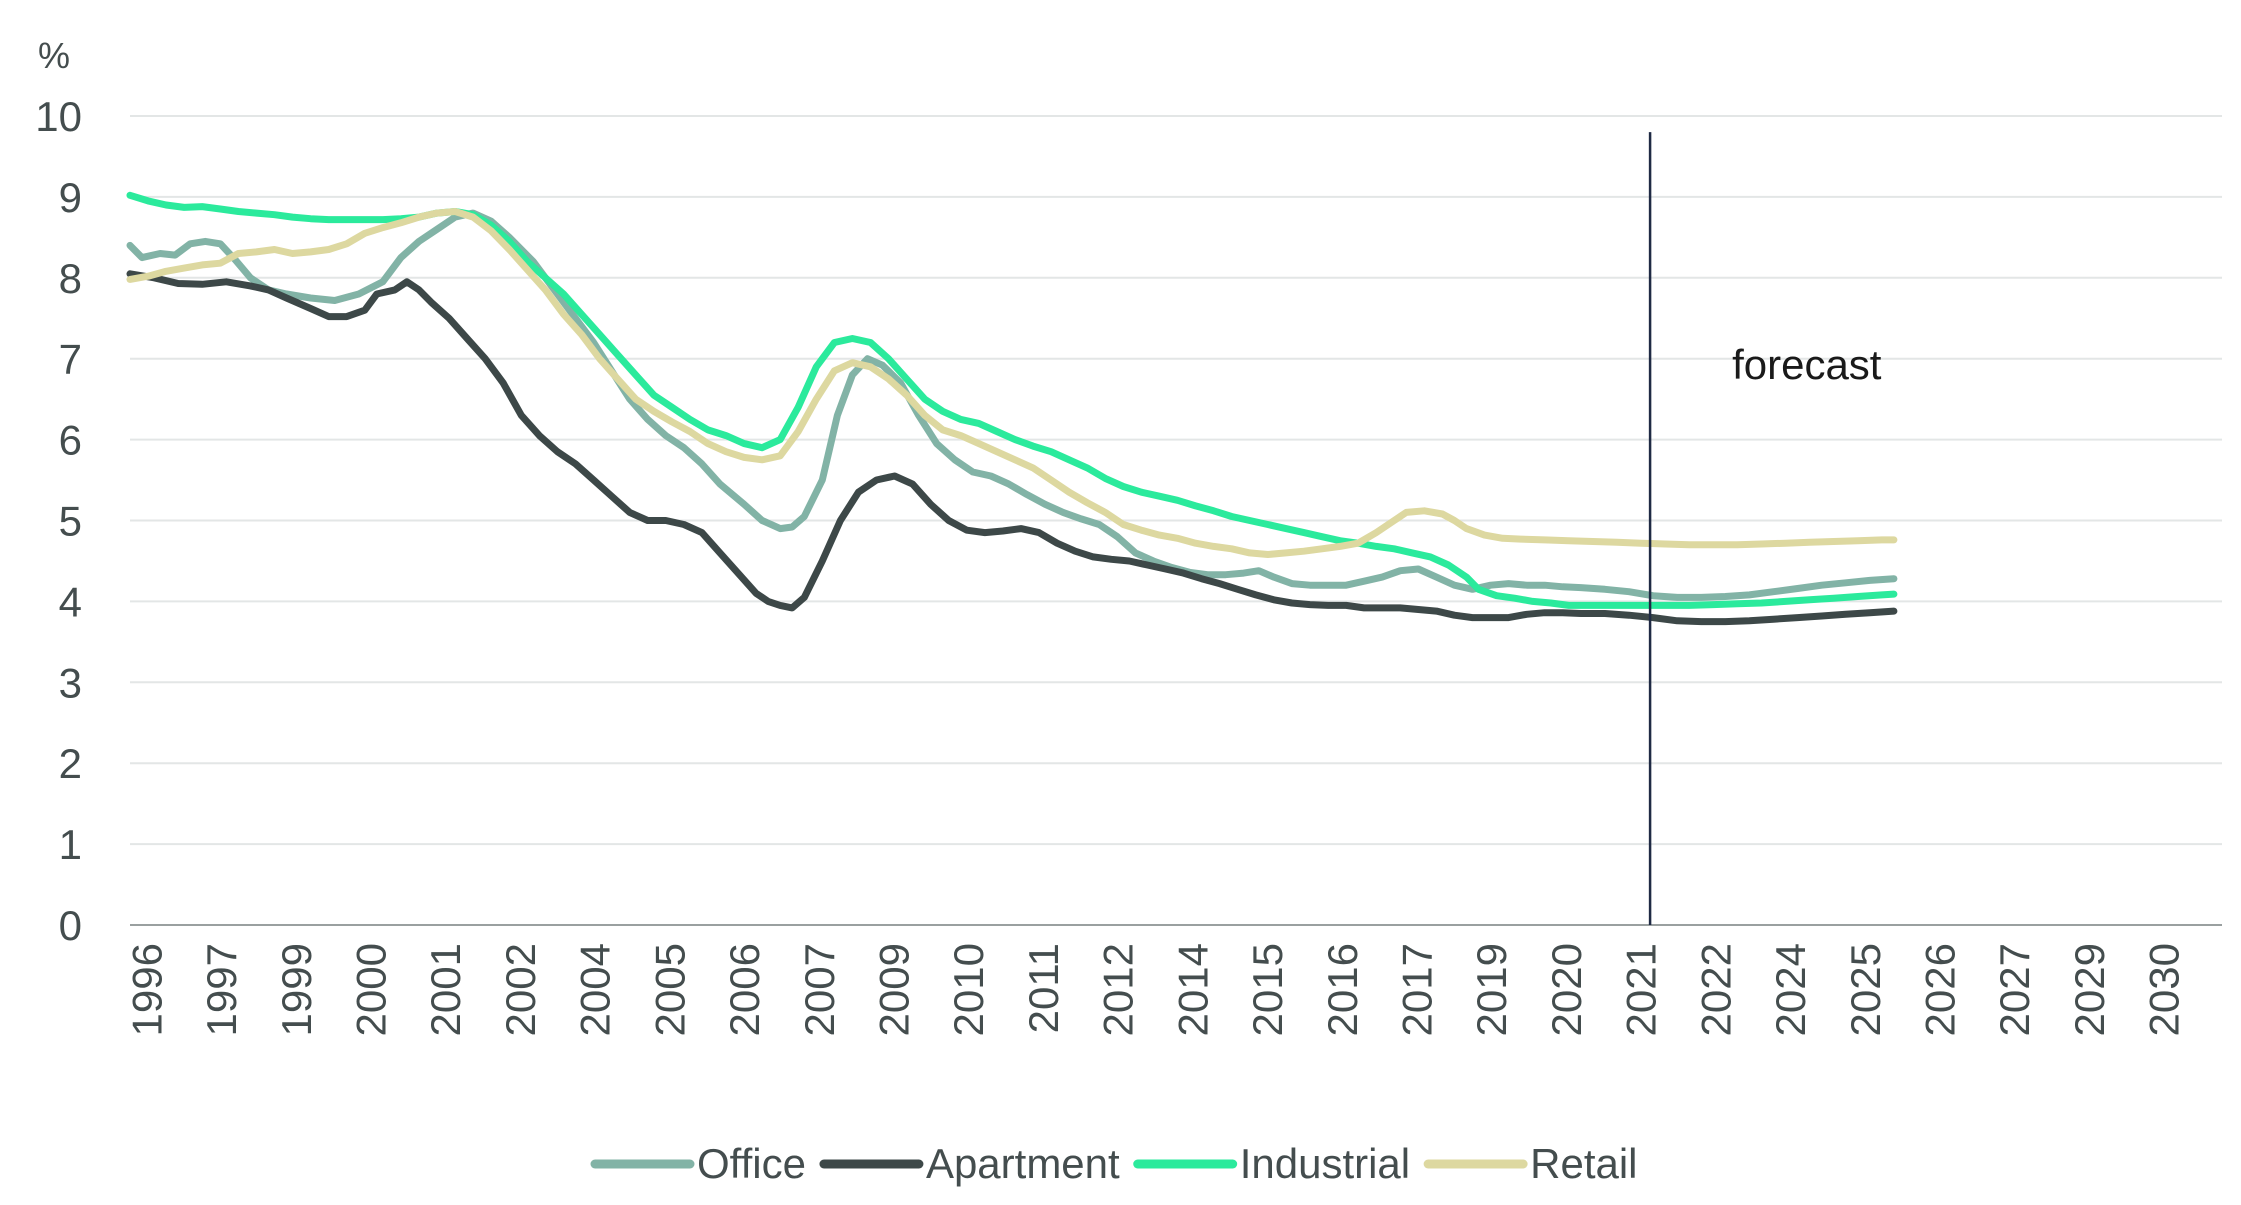 The height and width of the screenshot is (1205, 2241). I want to click on x-tick-label: 1999, so click(296, 989).